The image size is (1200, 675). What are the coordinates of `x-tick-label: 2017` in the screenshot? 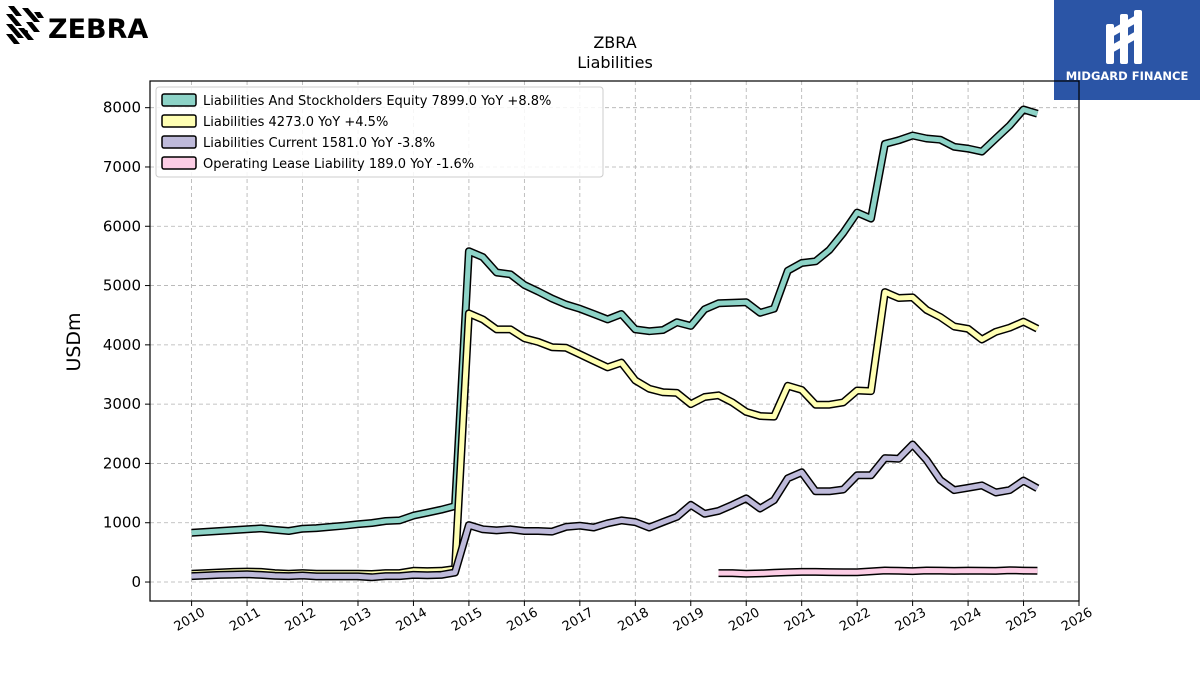 It's located at (578, 620).